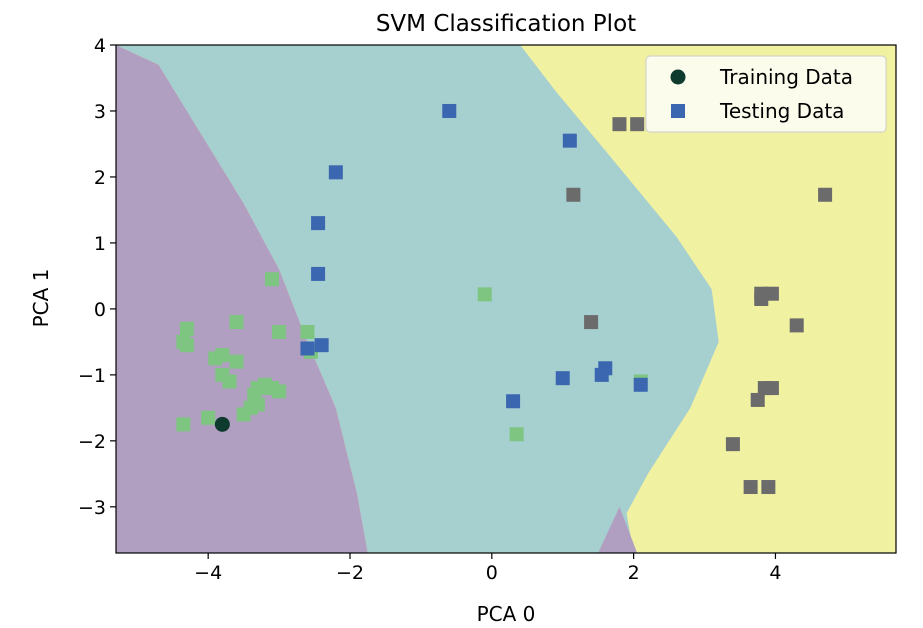  Describe the element at coordinates (618, 529) in the screenshot. I see `region-class0-pocket` at that location.